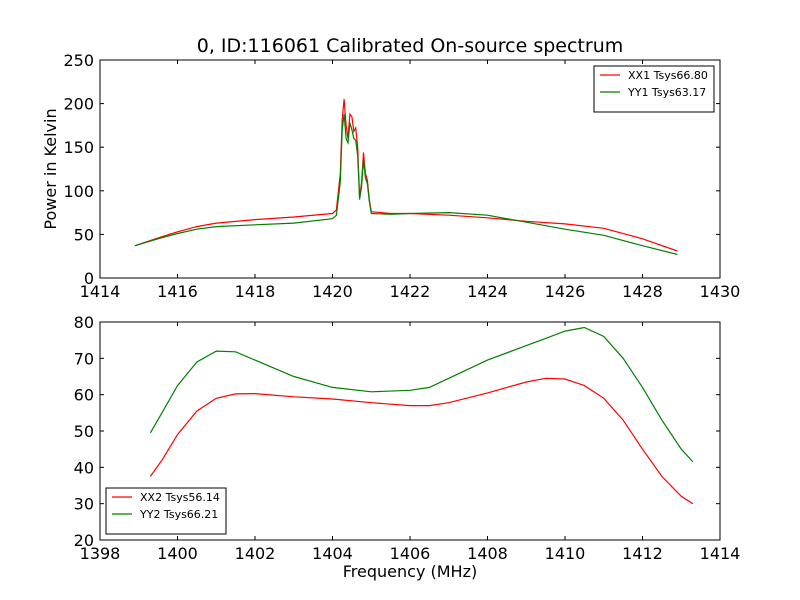 This screenshot has width=800, height=600. I want to click on y-tick-label: 20, so click(84, 540).